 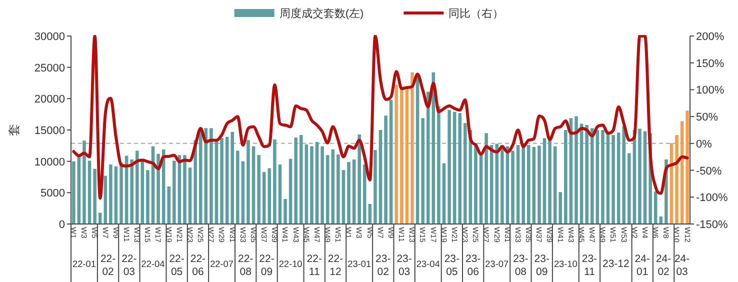 What do you see at coordinates (49, 37) in the screenshot?
I see `y-tick-label: 30000` at bounding box center [49, 37].